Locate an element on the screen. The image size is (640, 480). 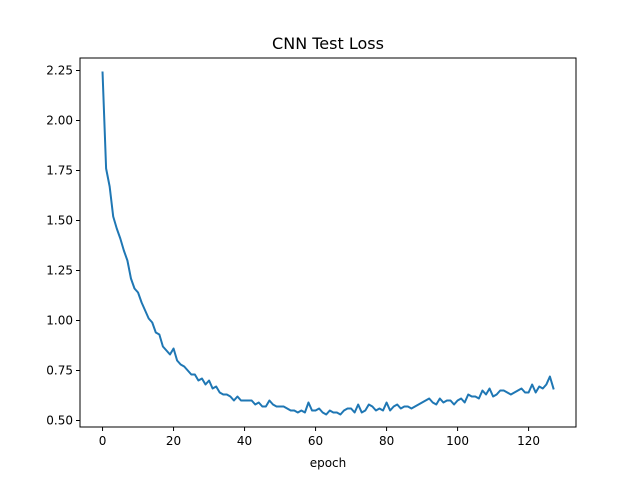
y-tick-label: 0.50 is located at coordinates (59, 421).